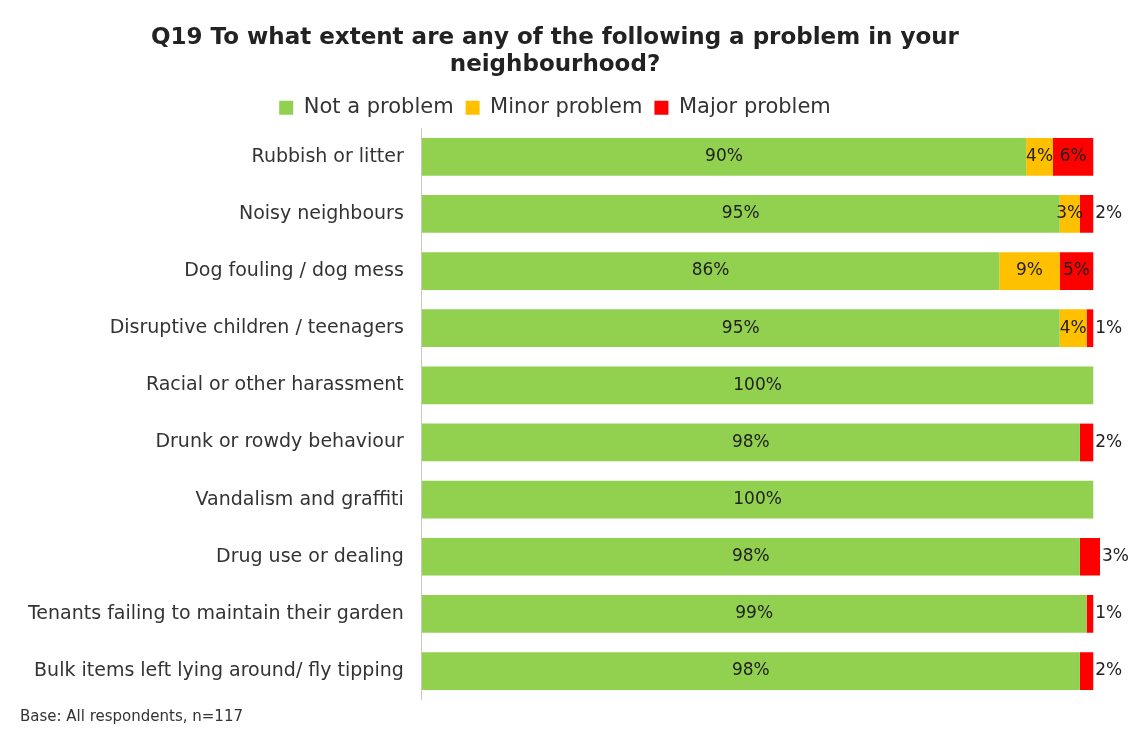  I want to click on y-tick-label: Tenants failing to maintain their garden, so click(215, 611).